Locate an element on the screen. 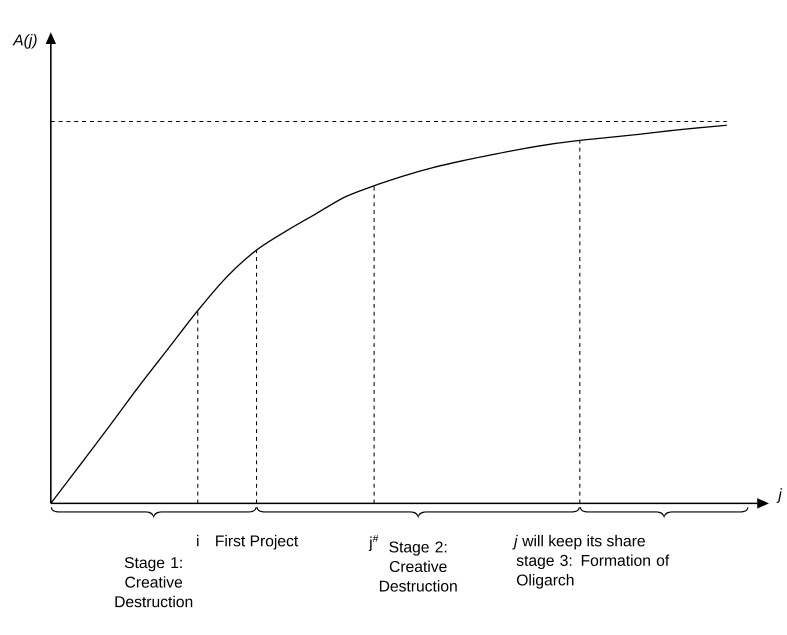  text: stage 3: Formation of Oligarch is located at coordinates (593, 571).